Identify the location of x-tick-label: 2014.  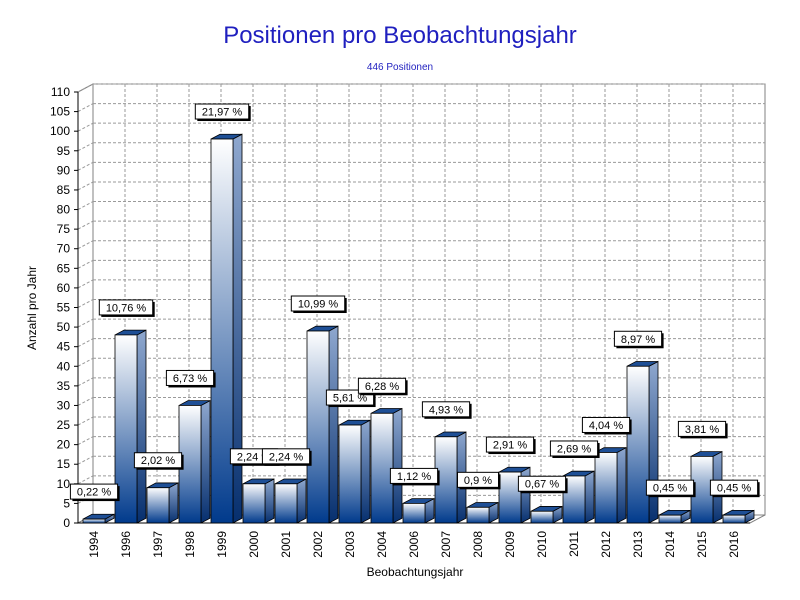
(670, 544).